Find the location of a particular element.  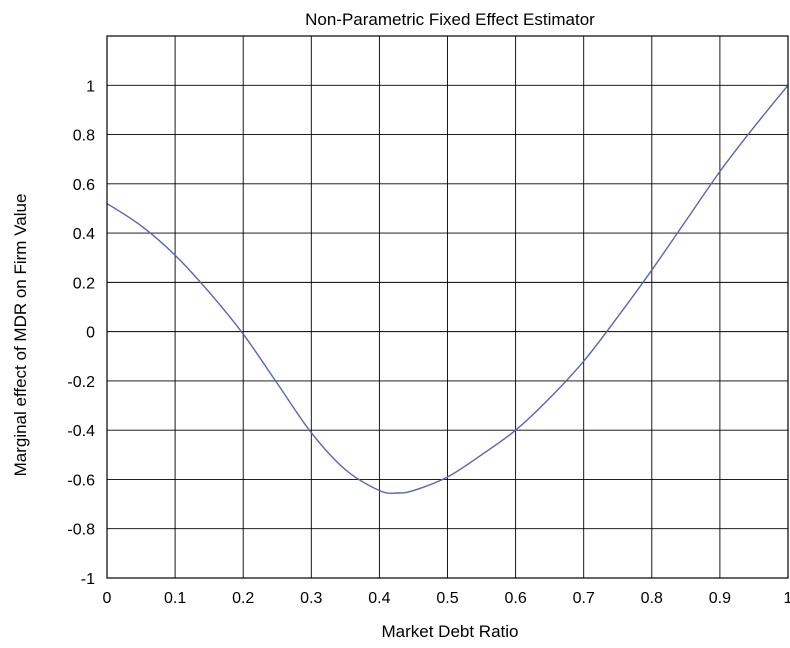

chart-title: Non-Parametric Fixed Effect Estimator is located at coordinates (450, 19).